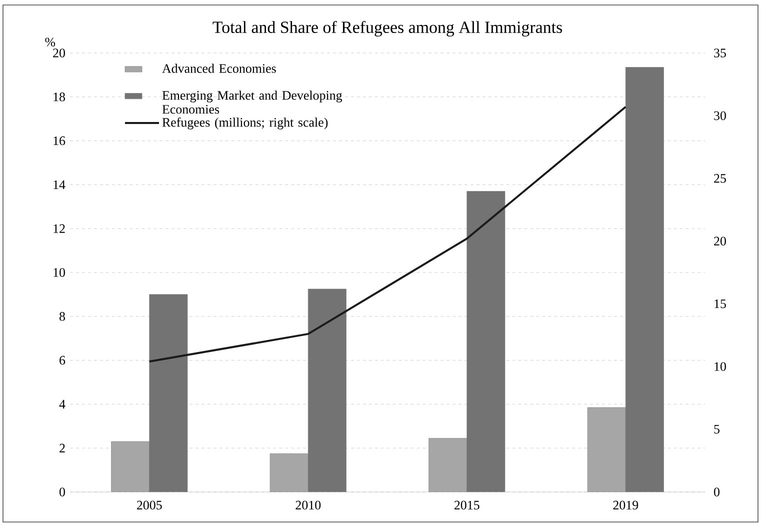 This screenshot has height=526, width=763. What do you see at coordinates (720, 304) in the screenshot?
I see `y2-tick-label: 15` at bounding box center [720, 304].